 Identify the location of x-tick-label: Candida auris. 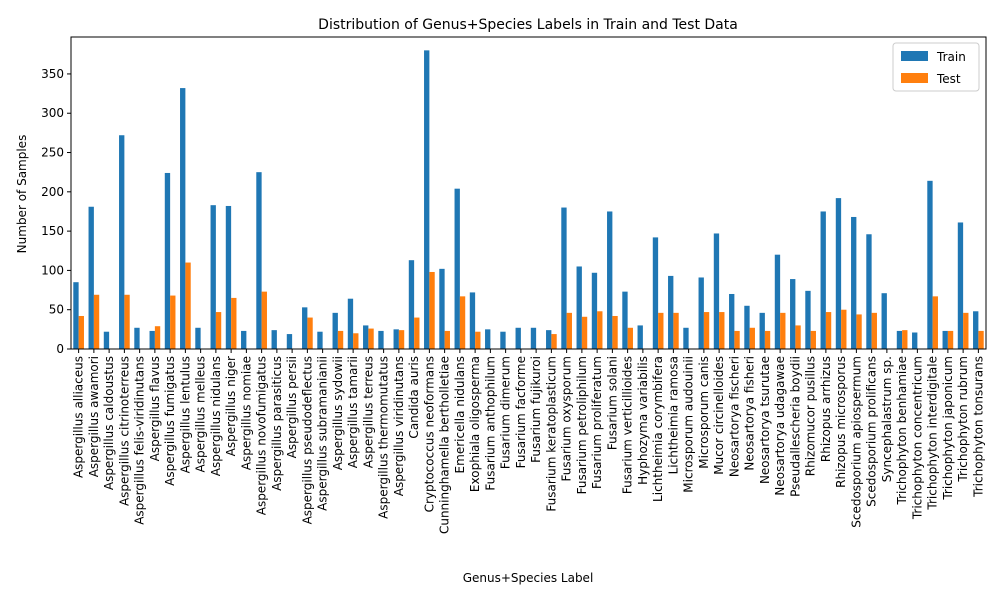
(414, 397).